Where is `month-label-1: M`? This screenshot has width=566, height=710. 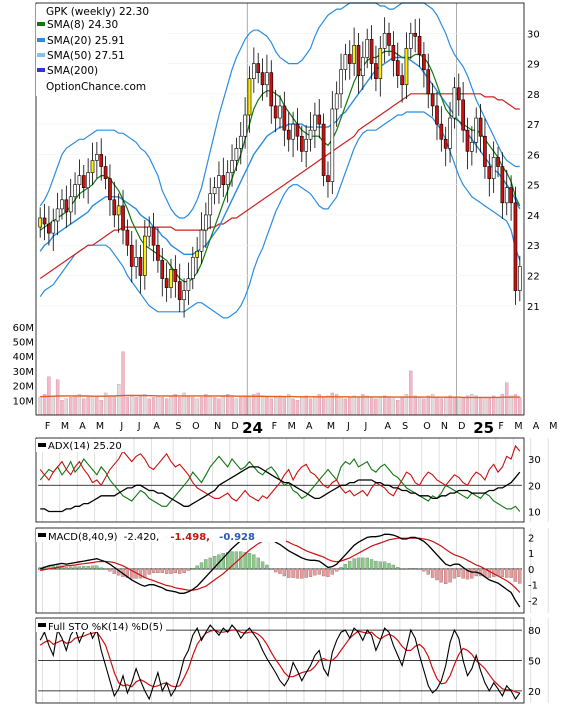
month-label-1: M is located at coordinates (65, 426).